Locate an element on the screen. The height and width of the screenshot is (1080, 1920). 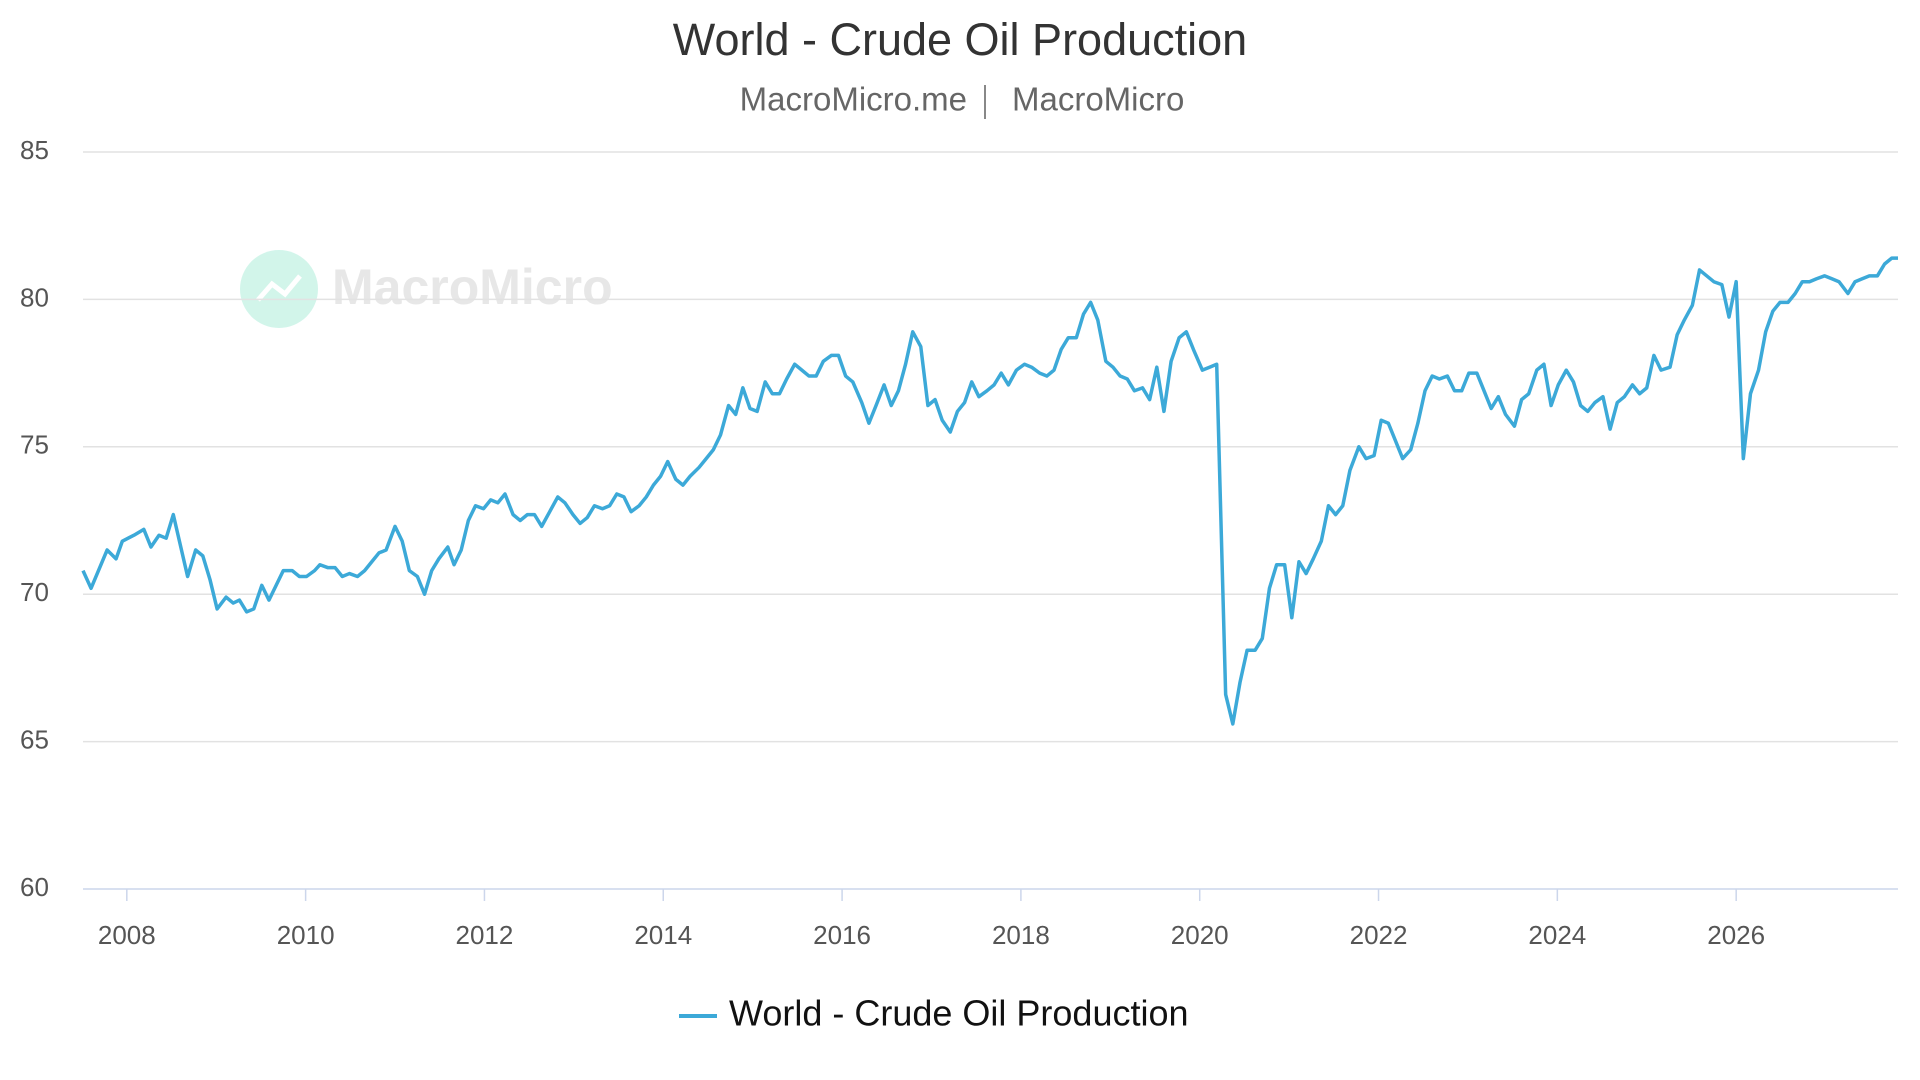
x-tick-label: 2012 is located at coordinates (485, 935).